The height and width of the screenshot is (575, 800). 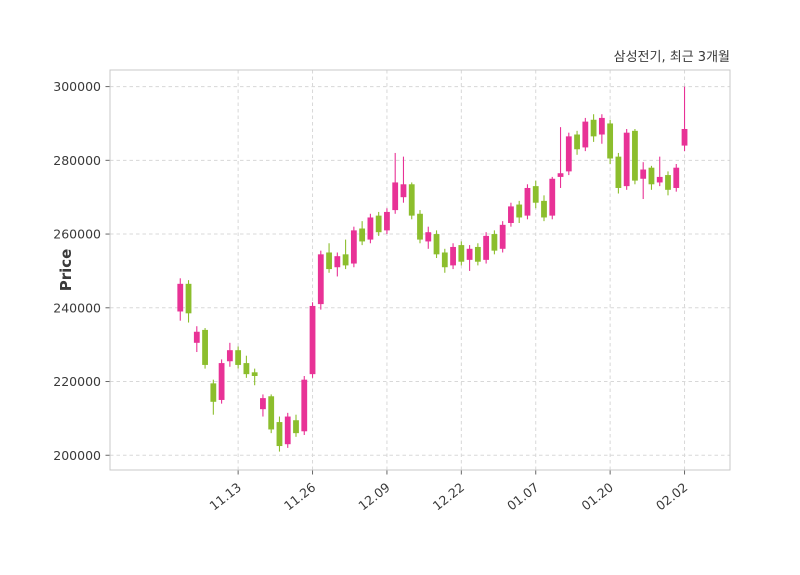 I want to click on x-tick-label: 01.20, so click(x=597, y=497).